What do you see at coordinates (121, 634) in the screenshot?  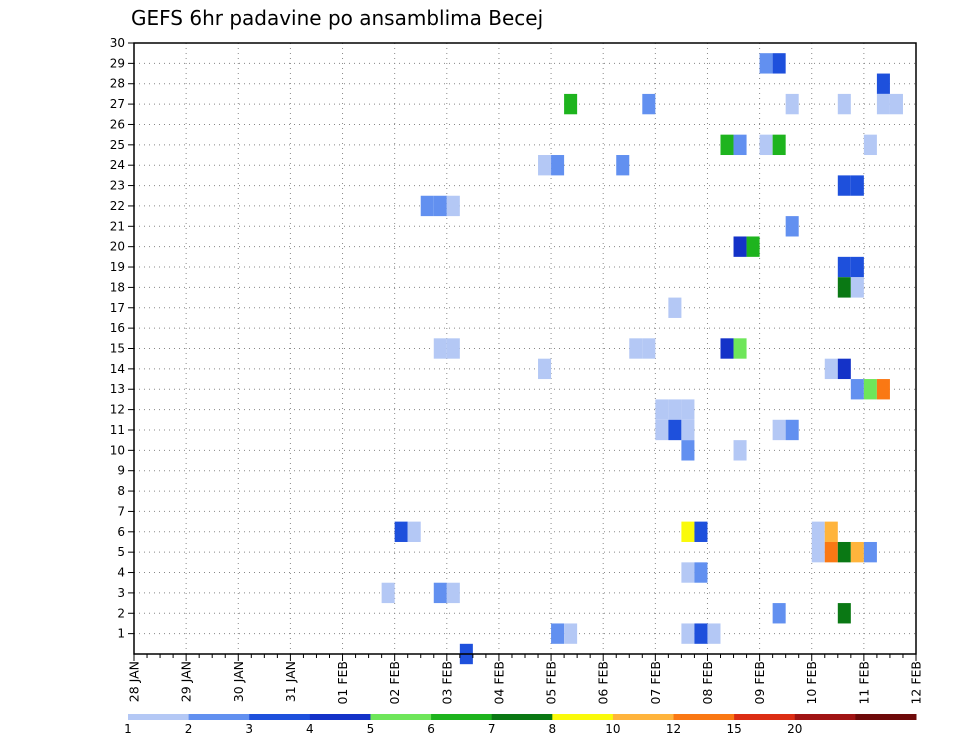 I see `y-tick-label: 1` at bounding box center [121, 634].